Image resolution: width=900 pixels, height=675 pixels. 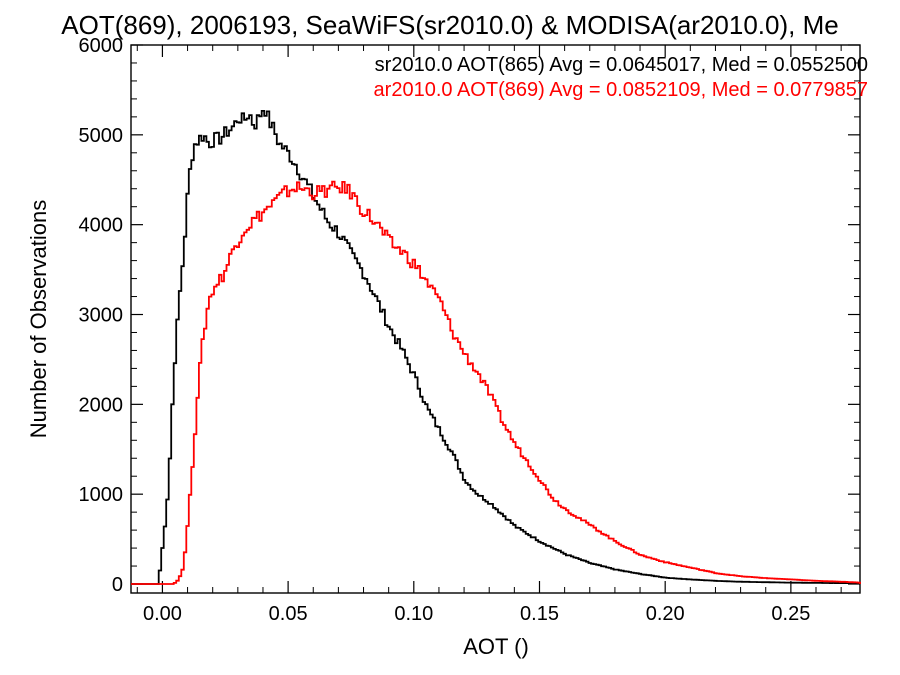 I want to click on y-tick-label: 0, so click(x=117, y=585).